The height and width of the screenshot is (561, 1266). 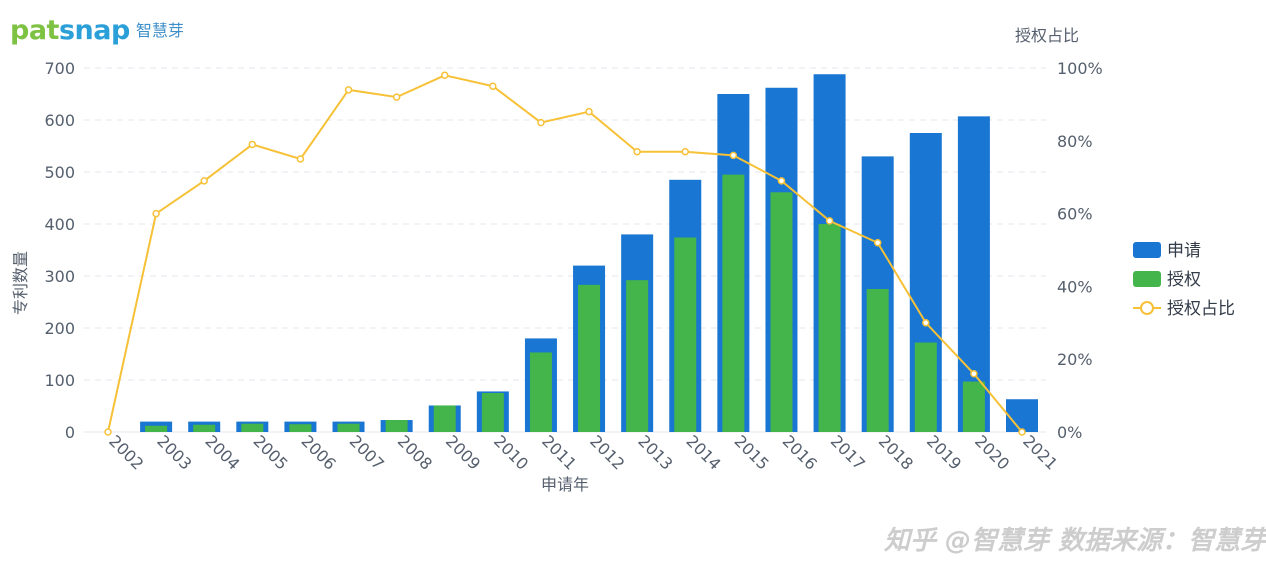 I want to click on x-tick-label: 2014, so click(x=703, y=452).